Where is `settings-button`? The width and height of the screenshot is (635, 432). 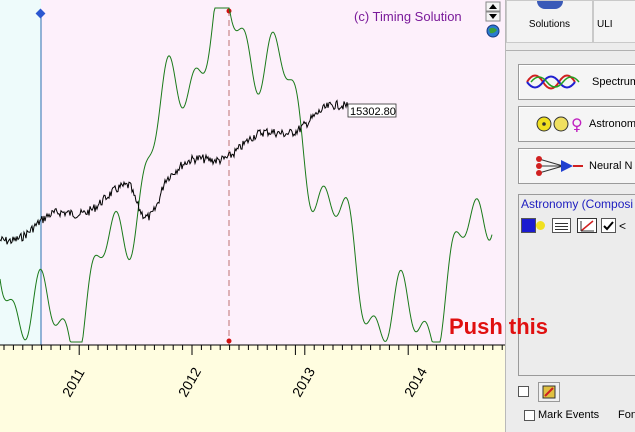 settings-button is located at coordinates (549, 392).